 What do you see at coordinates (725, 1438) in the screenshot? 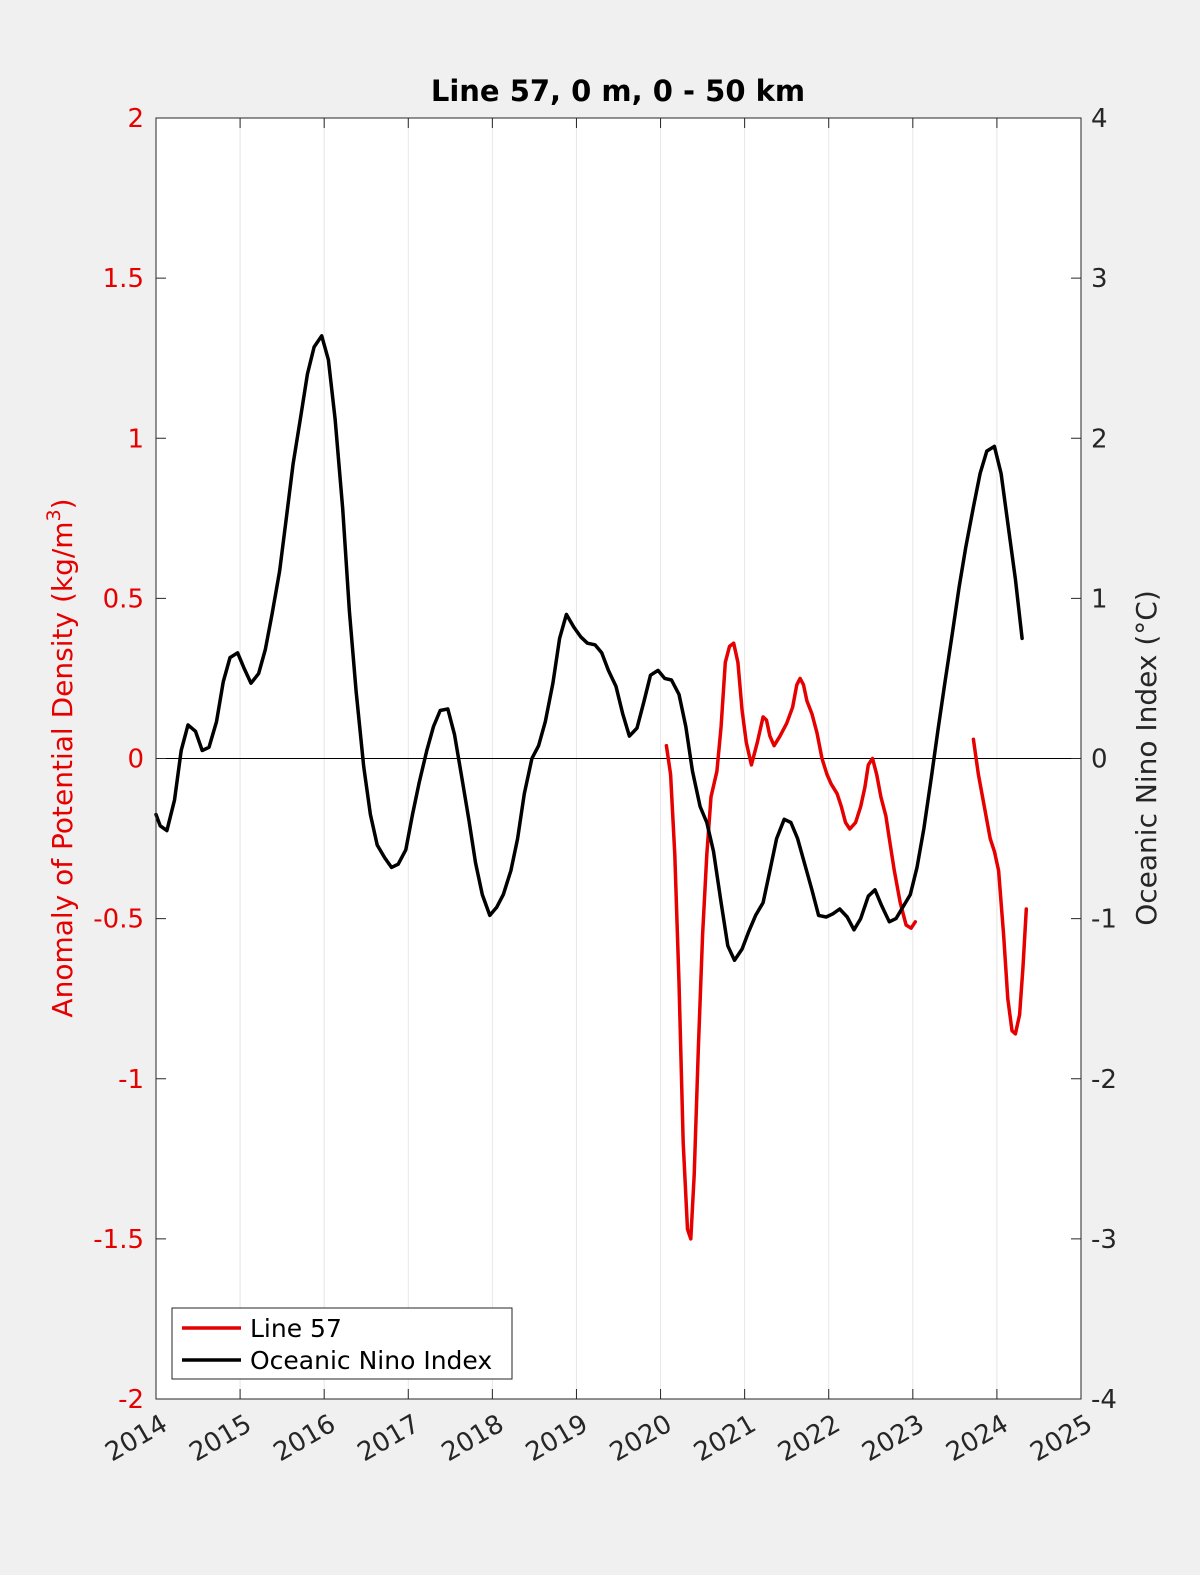
I see `x-tick-label: 2021` at bounding box center [725, 1438].